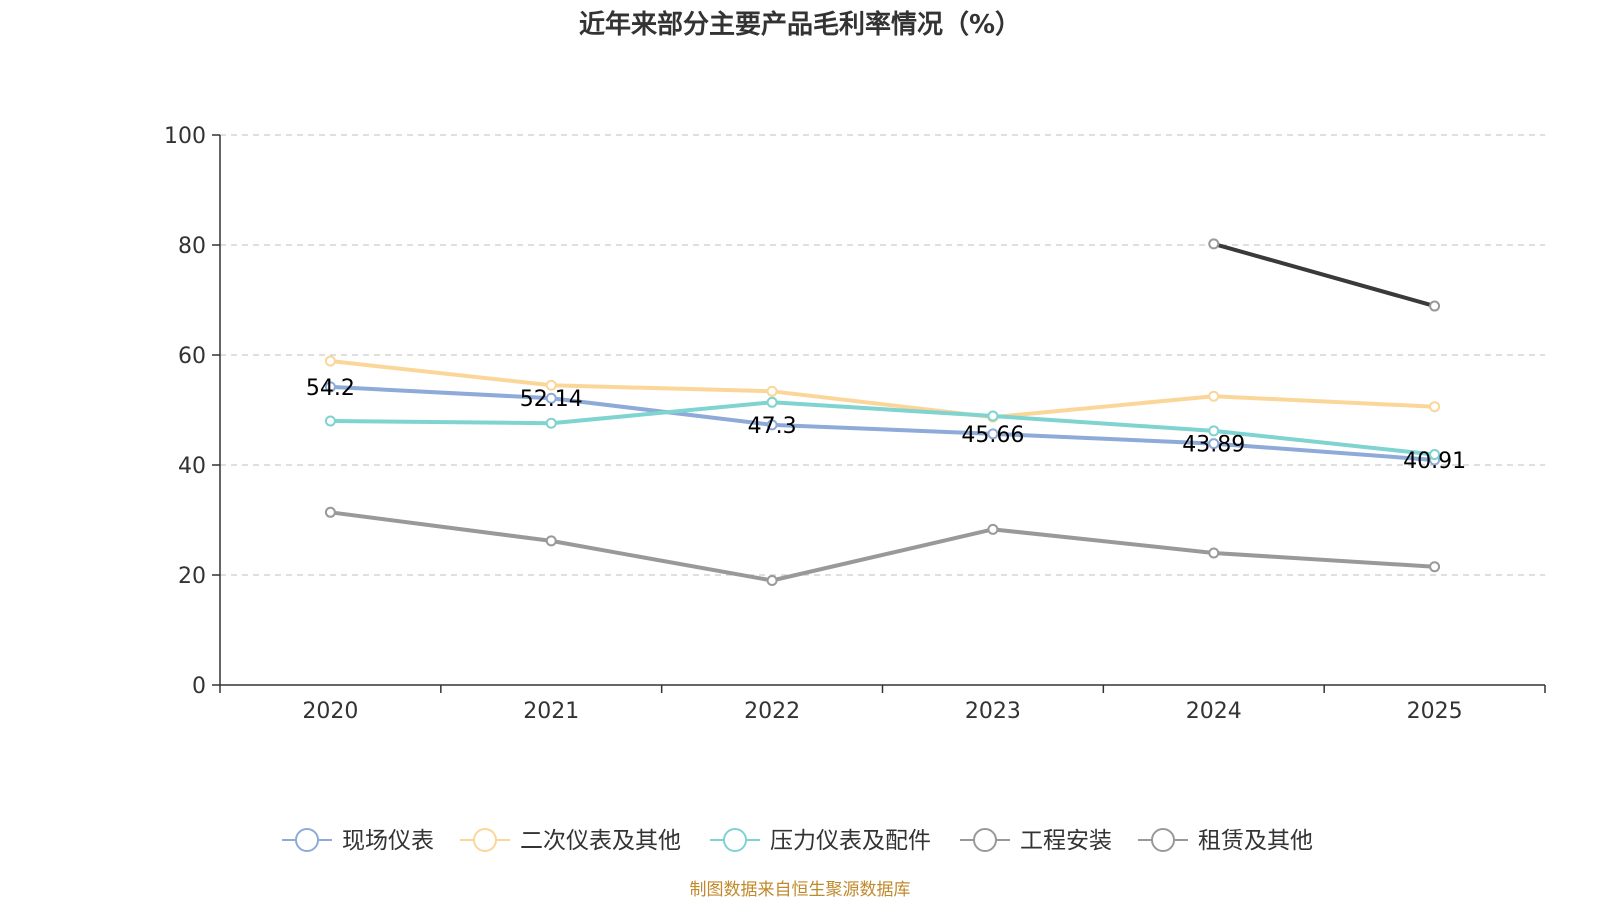 This screenshot has height=900, width=1600. What do you see at coordinates (1066, 841) in the screenshot?
I see `legend-label: 工程安装` at bounding box center [1066, 841].